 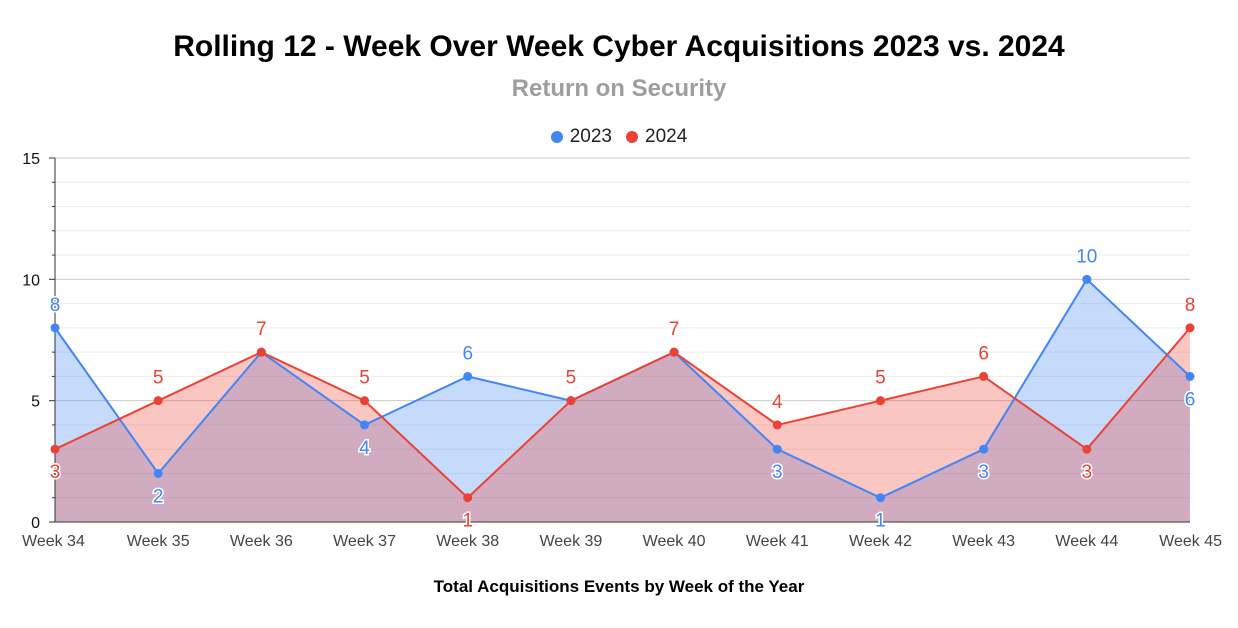 What do you see at coordinates (1086, 256) in the screenshot?
I see `data-label-2023: 10` at bounding box center [1086, 256].